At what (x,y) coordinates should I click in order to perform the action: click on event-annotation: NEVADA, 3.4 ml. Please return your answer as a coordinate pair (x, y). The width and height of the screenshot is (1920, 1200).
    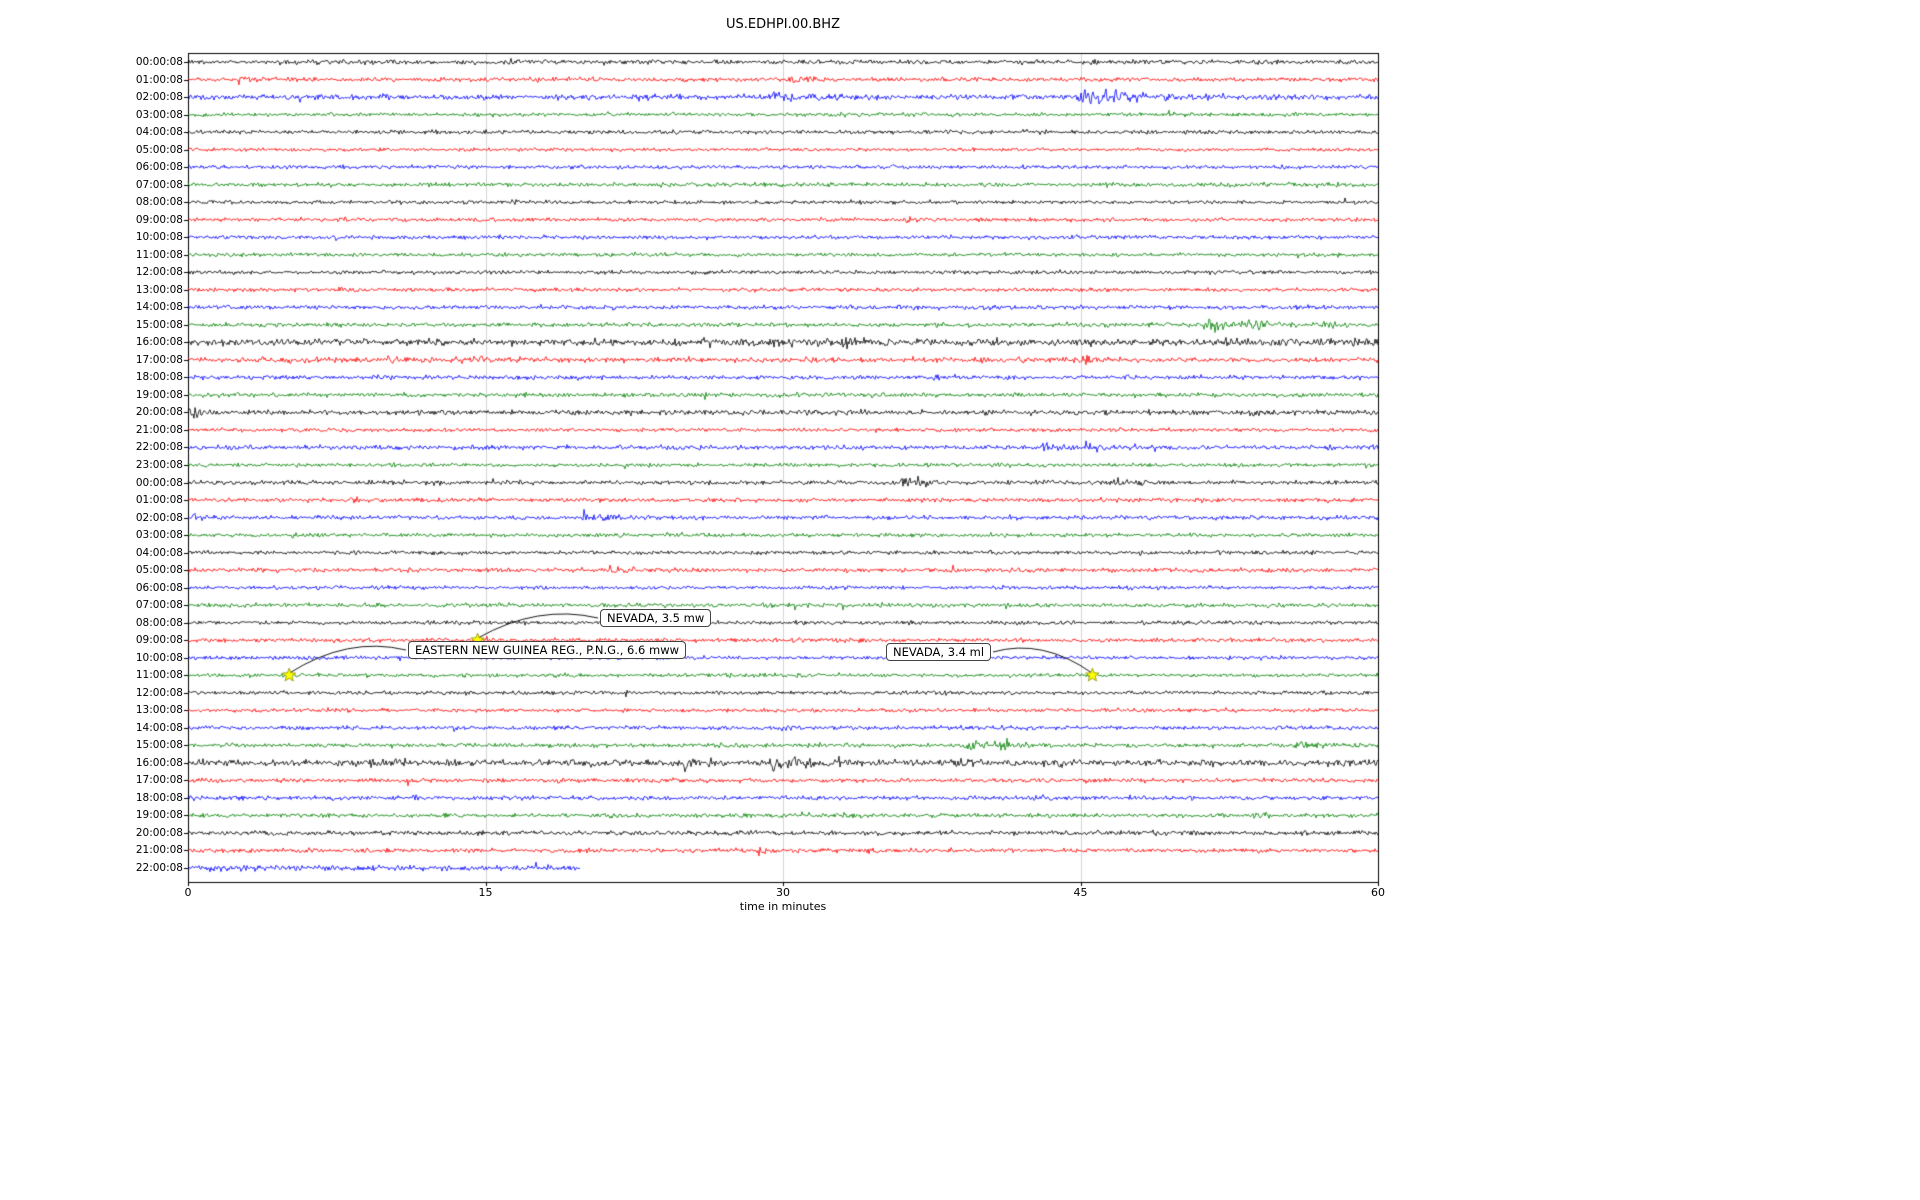
    Looking at the image, I should click on (939, 652).